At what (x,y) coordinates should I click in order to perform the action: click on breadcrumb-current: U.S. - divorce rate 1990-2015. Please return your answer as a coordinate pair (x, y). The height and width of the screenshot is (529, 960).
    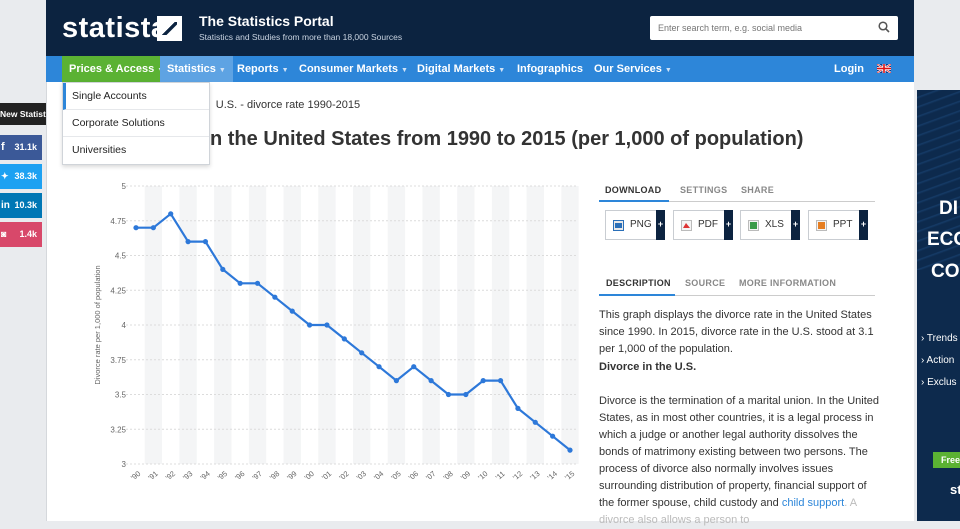
    Looking at the image, I should click on (288, 105).